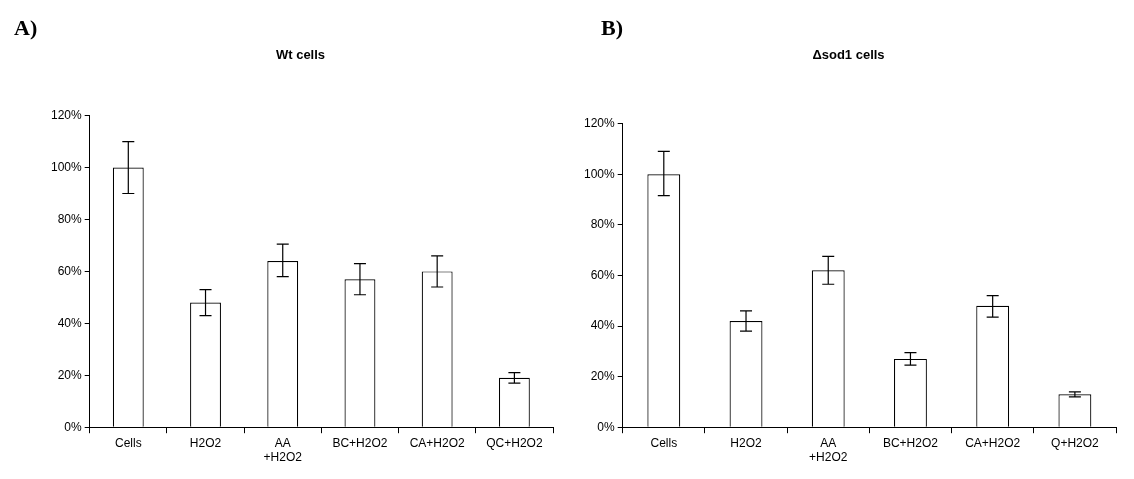 This screenshot has height=479, width=1134. Describe the element at coordinates (300, 55) in the screenshot. I see `chart-title: Wt cells` at that location.